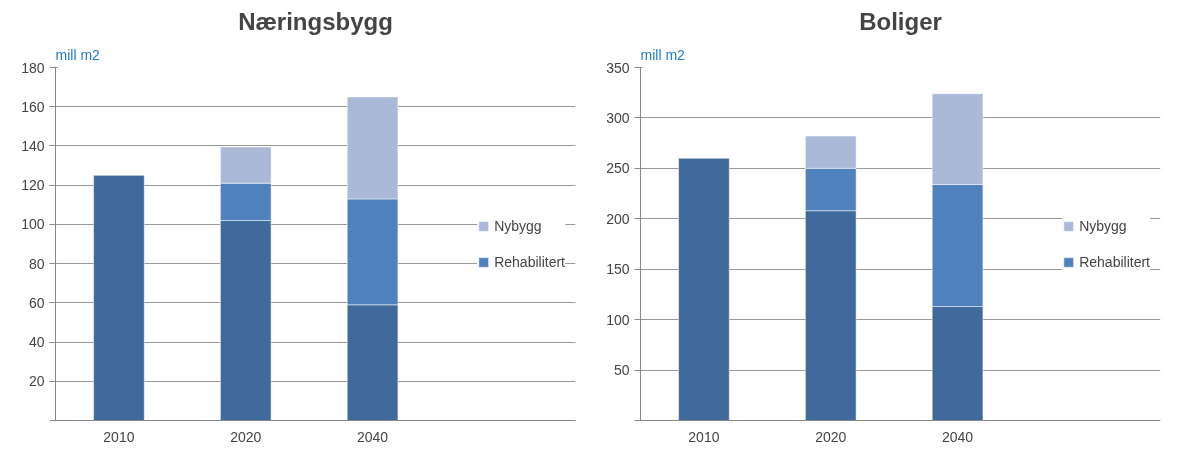 The image size is (1181, 457). Describe the element at coordinates (618, 67) in the screenshot. I see `y-tick-label: 350` at that location.